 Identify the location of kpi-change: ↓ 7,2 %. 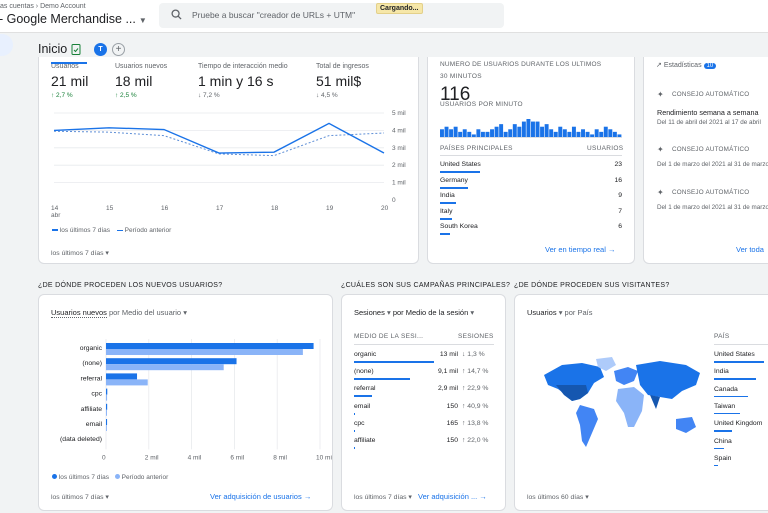
(209, 95).